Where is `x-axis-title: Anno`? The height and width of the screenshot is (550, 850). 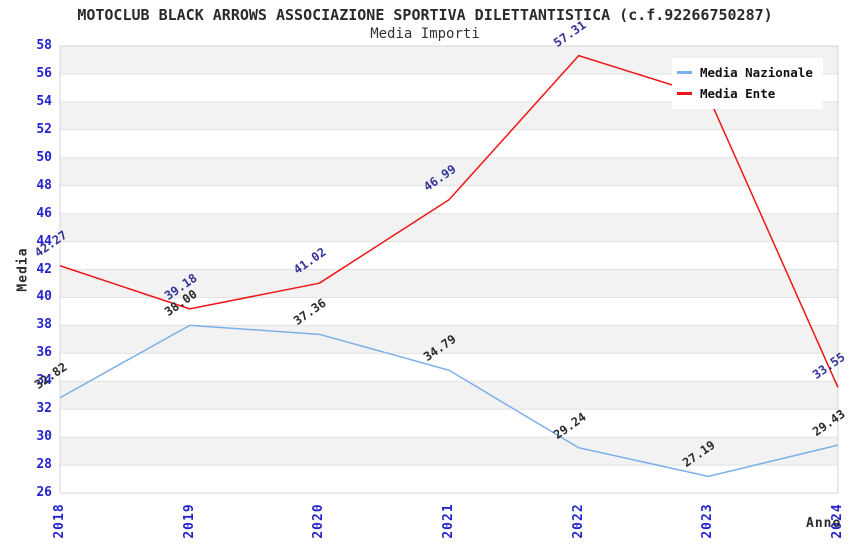 x-axis-title: Anno is located at coordinates (824, 523).